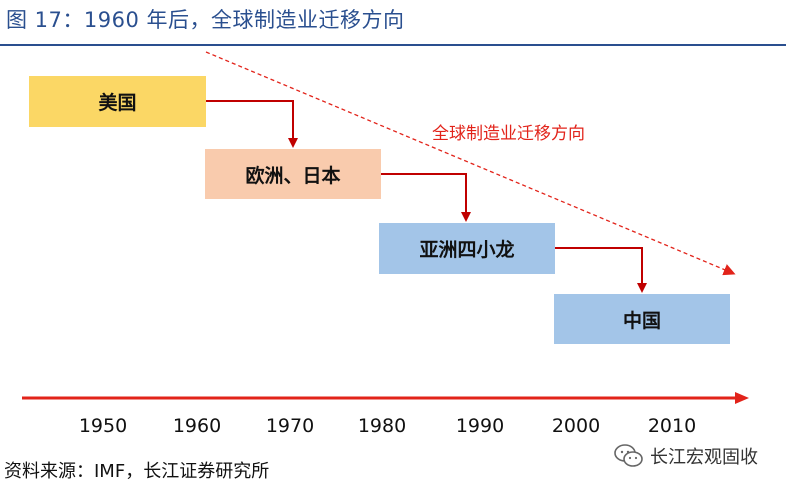 The image size is (786, 489). Describe the element at coordinates (672, 426) in the screenshot. I see `year-label: 2010` at that location.